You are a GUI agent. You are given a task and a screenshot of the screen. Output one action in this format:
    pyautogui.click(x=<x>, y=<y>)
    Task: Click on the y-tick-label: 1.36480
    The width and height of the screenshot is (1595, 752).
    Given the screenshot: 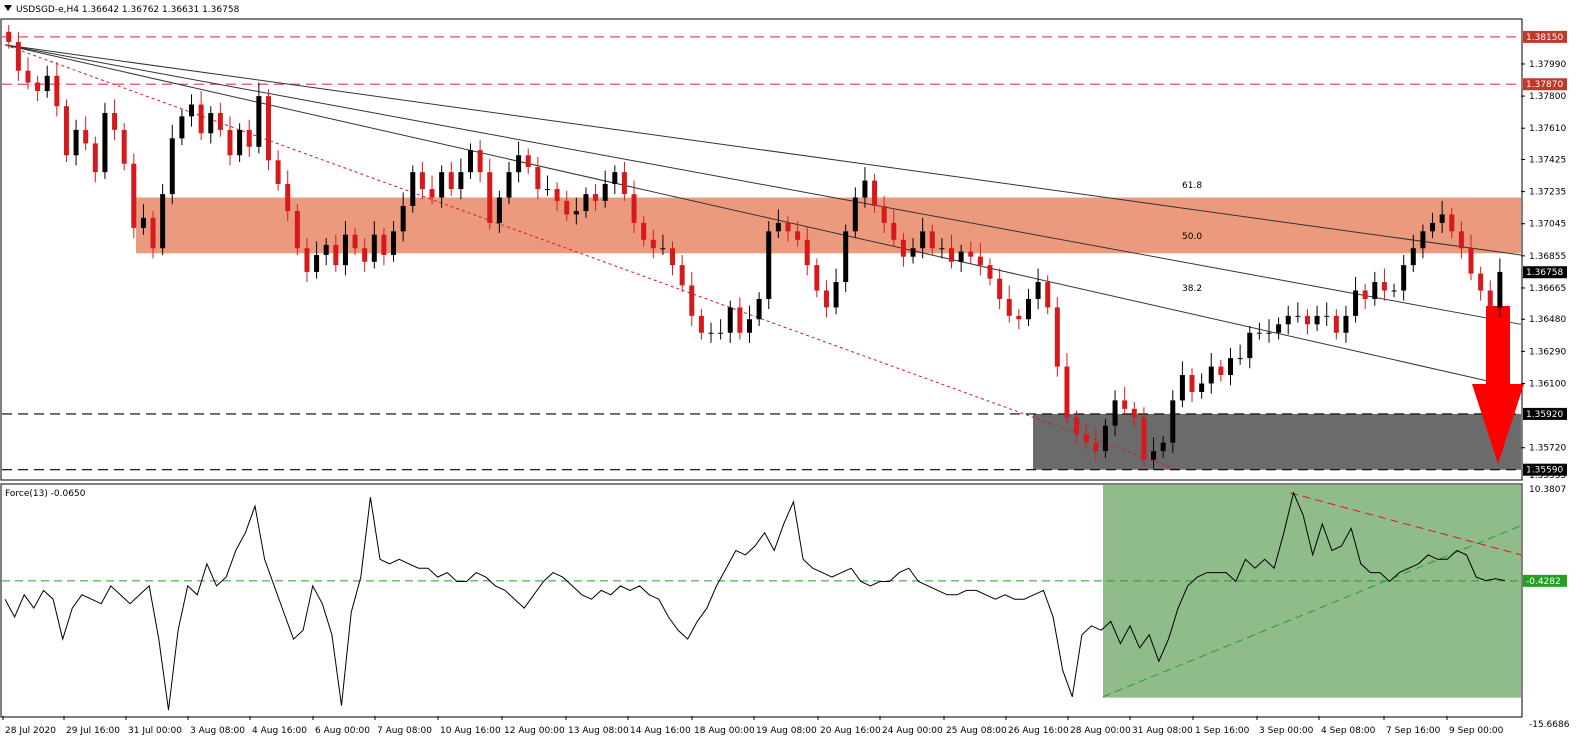 What is the action you would take?
    pyautogui.click(x=1547, y=320)
    